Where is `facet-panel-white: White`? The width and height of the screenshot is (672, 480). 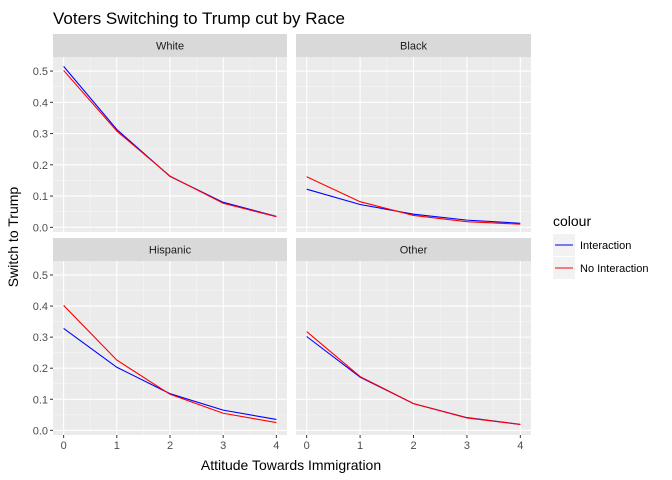
facet-panel-white: White is located at coordinates (170, 133).